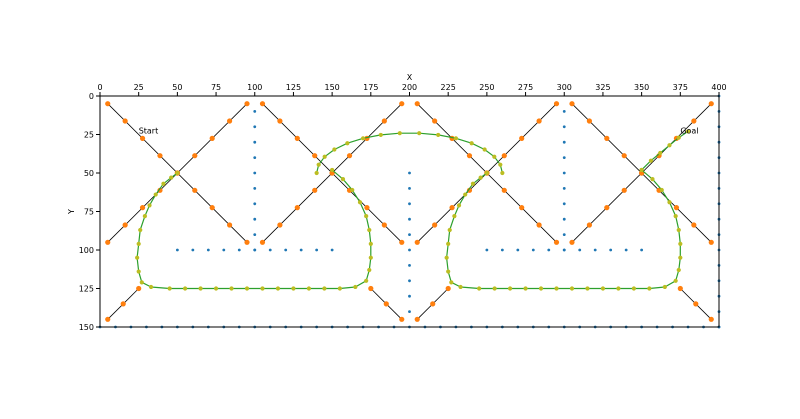 This screenshot has width=800, height=419. Describe the element at coordinates (419, 130) in the screenshot. I see `annotations: Start Goal` at that location.